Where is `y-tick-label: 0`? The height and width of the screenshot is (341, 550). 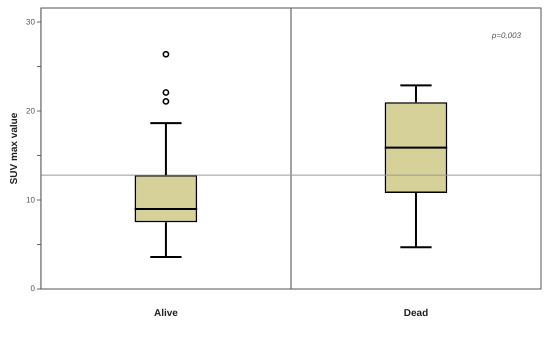
y-tick-label: 0 is located at coordinates (33, 289).